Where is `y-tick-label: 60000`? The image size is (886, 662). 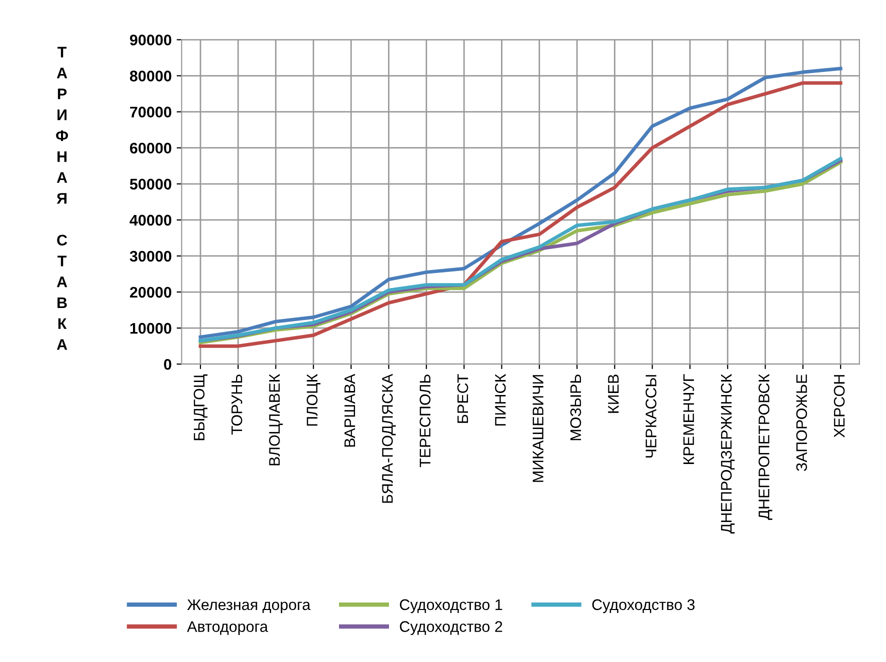
y-tick-label: 60000 is located at coordinates (151, 148).